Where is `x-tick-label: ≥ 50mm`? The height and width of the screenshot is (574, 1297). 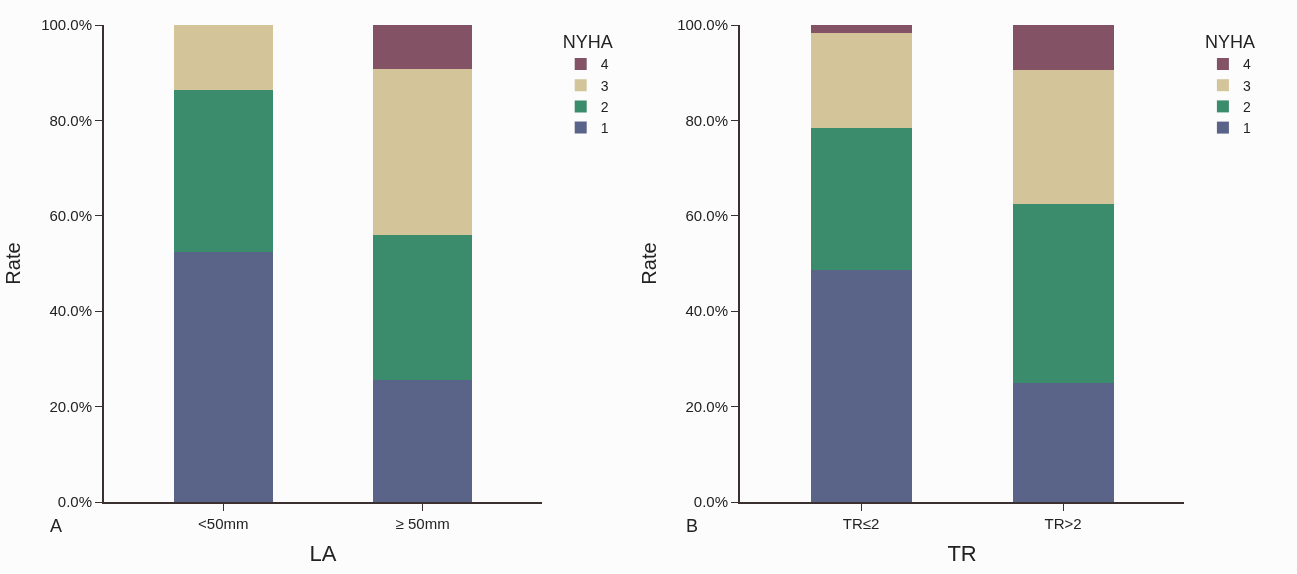 x-tick-label: ≥ 50mm is located at coordinates (422, 523).